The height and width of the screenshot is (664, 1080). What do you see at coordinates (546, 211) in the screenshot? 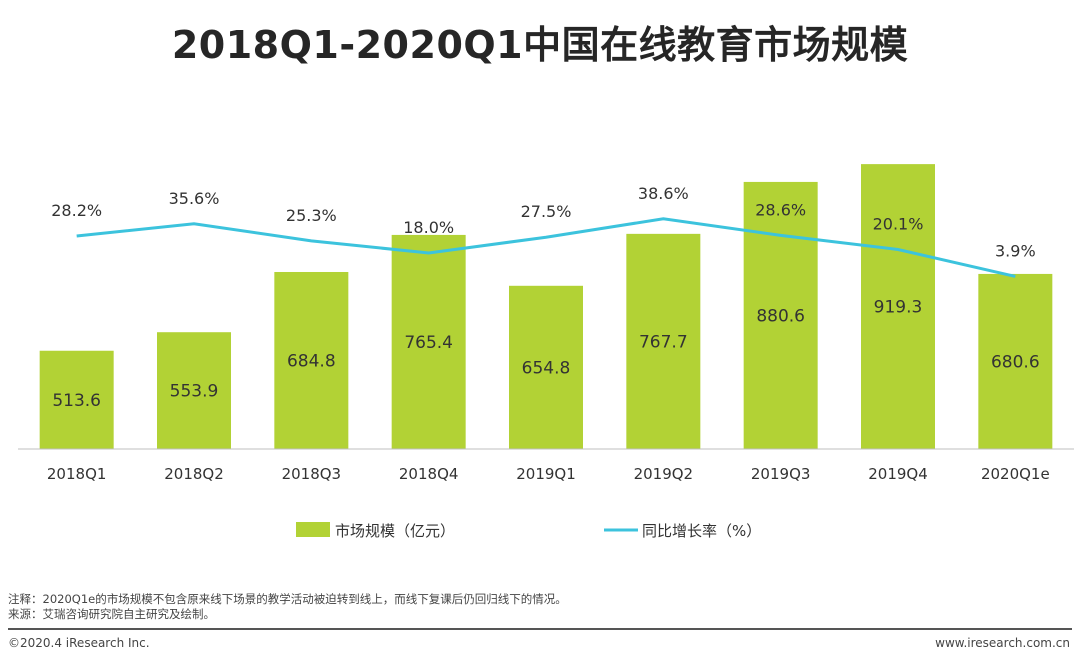
I see `line-value-label: 27.5%` at bounding box center [546, 211].